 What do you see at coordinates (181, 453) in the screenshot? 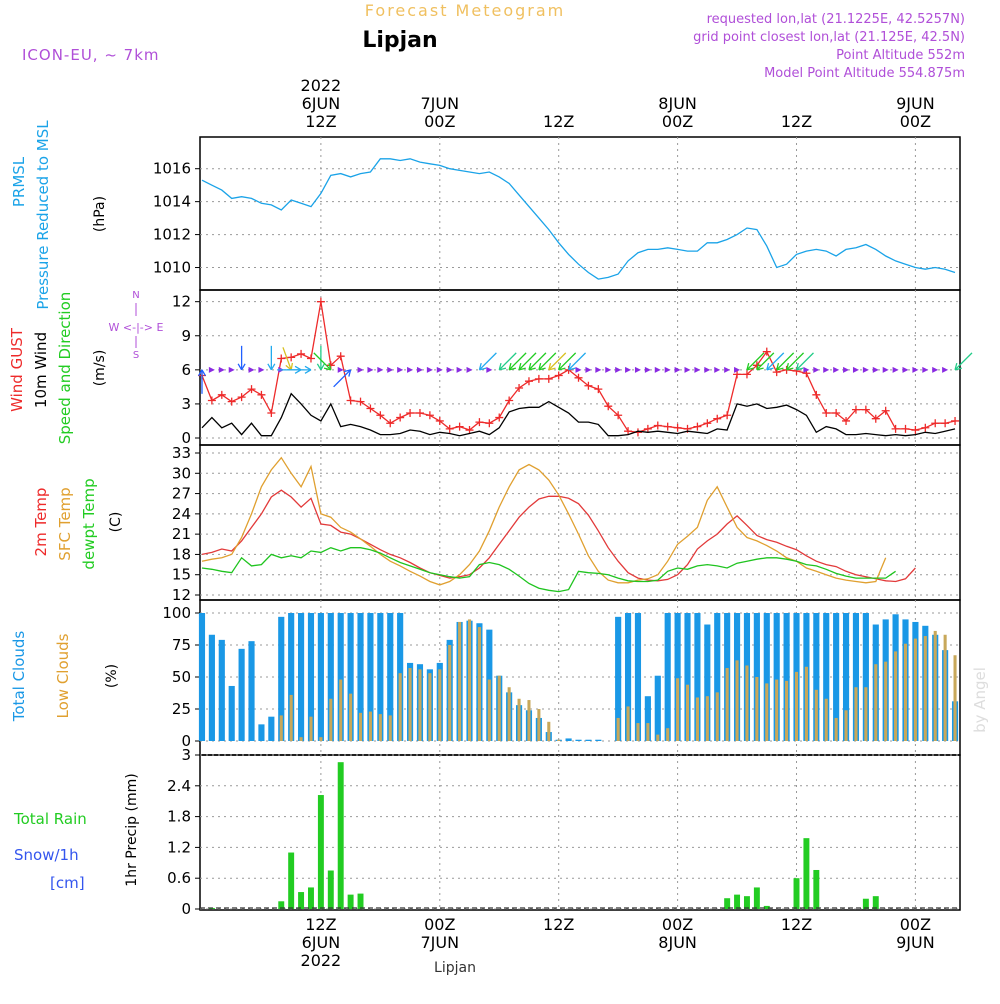
I see `temperature-ytick-label: 33` at bounding box center [181, 453].